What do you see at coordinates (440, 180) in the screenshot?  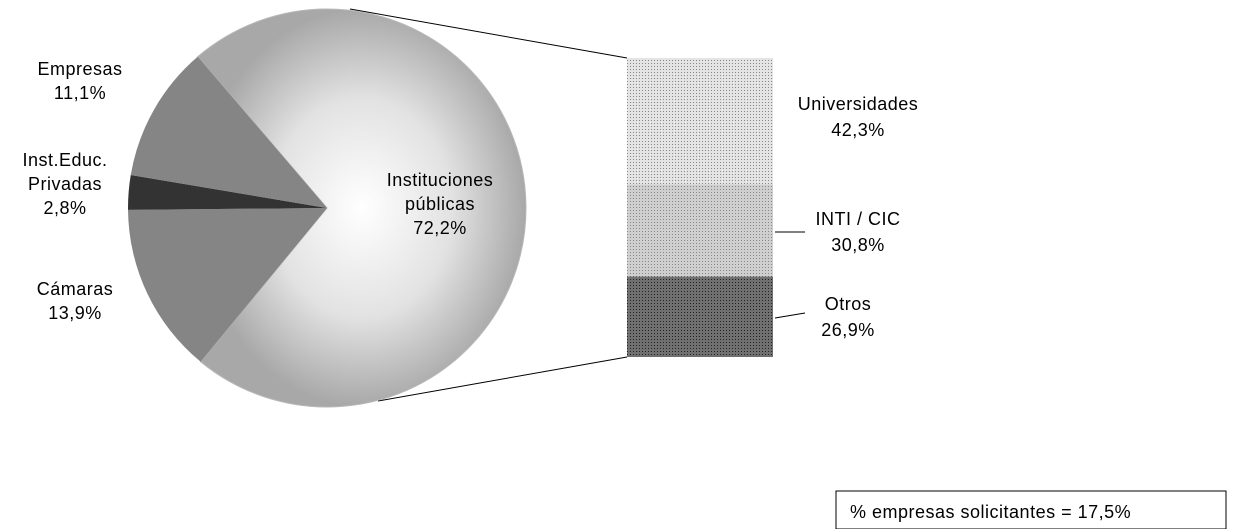 I see `slice-name-line: Instituciones` at bounding box center [440, 180].